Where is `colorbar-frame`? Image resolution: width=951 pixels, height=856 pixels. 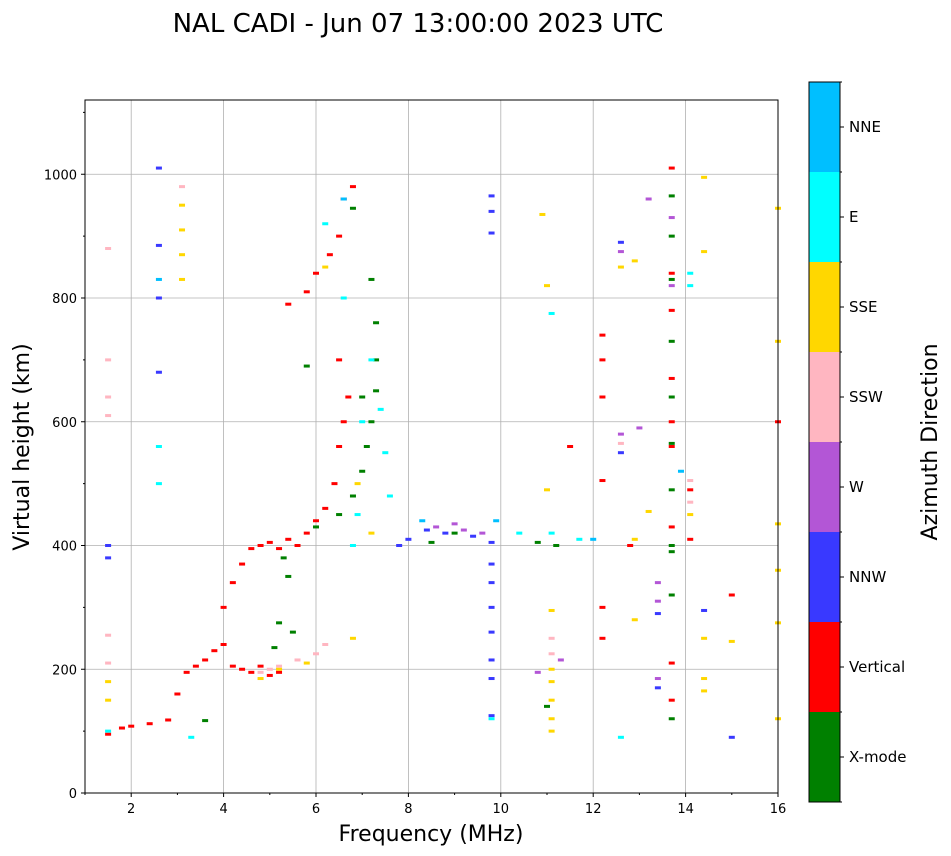 colorbar-frame is located at coordinates (824, 442).